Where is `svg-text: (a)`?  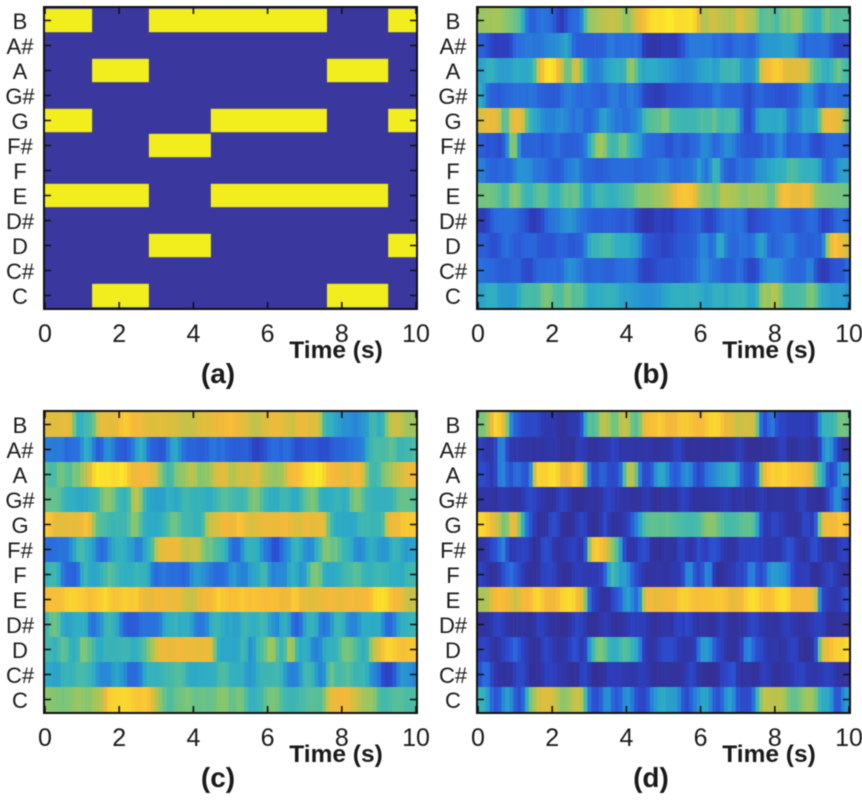 svg-text: (a) is located at coordinates (218, 373).